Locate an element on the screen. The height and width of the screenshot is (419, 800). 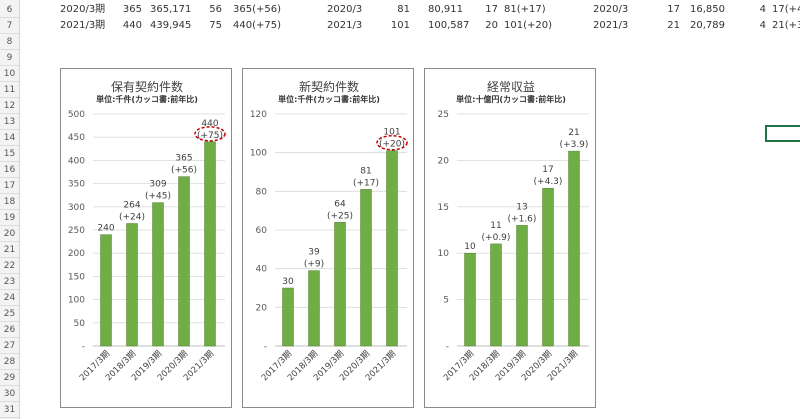
row-number: 31 is located at coordinates (9, 410).